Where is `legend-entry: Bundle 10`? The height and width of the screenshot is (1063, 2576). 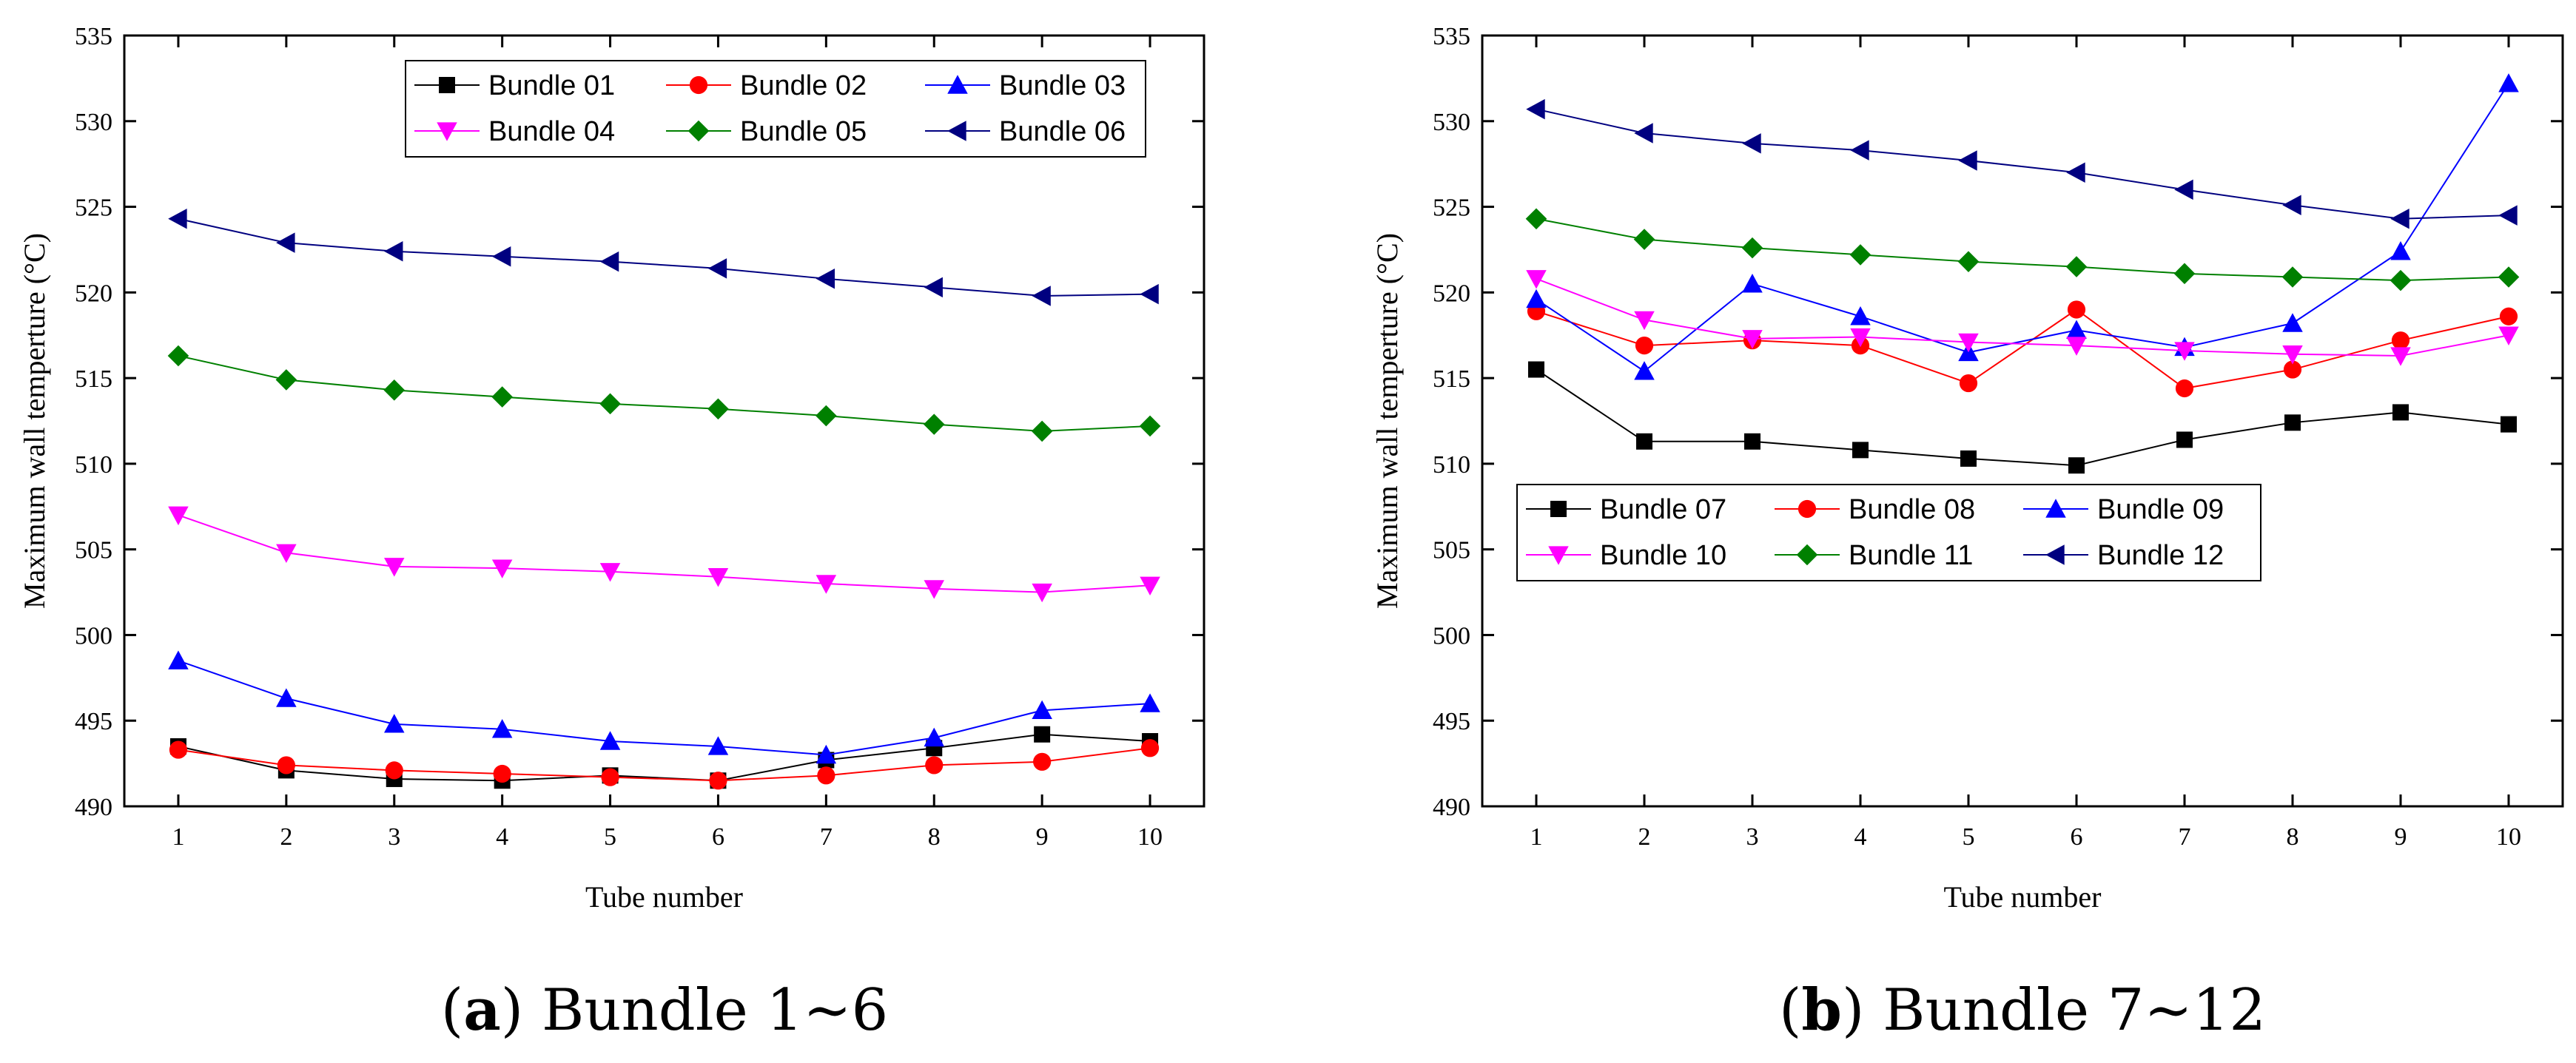
legend-entry: Bundle 10 is located at coordinates (1663, 555).